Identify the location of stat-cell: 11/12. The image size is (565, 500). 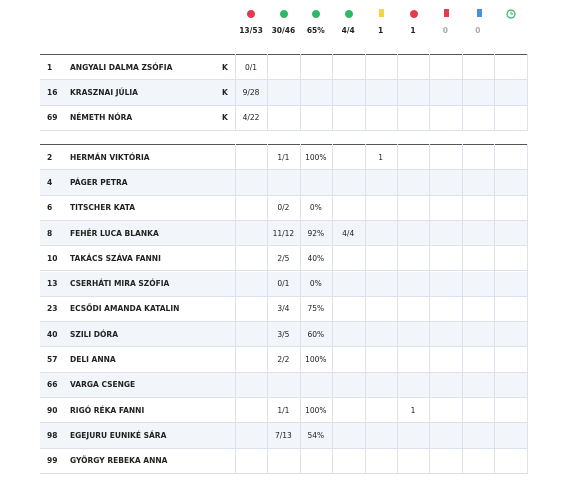
(283, 233).